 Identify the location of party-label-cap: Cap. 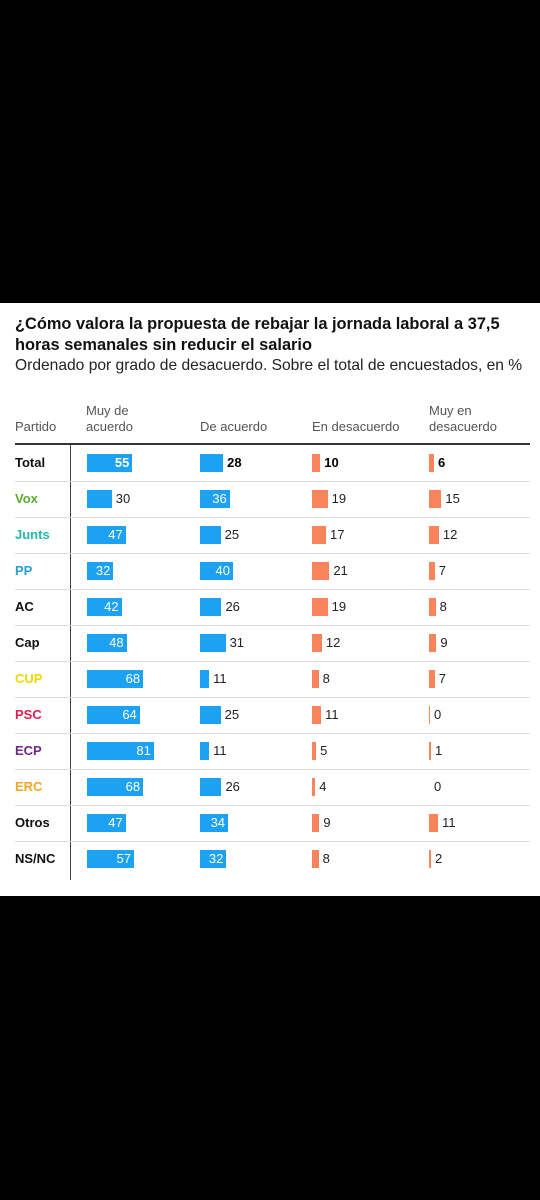
(27, 642).